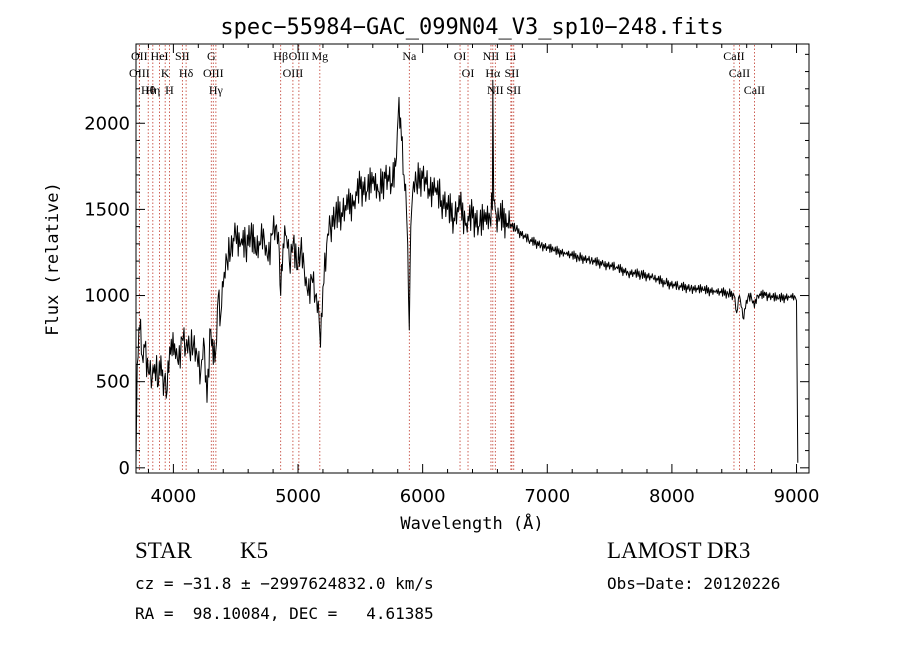 The image size is (900, 654). I want to click on line-marker-label: OII, so click(139, 56).